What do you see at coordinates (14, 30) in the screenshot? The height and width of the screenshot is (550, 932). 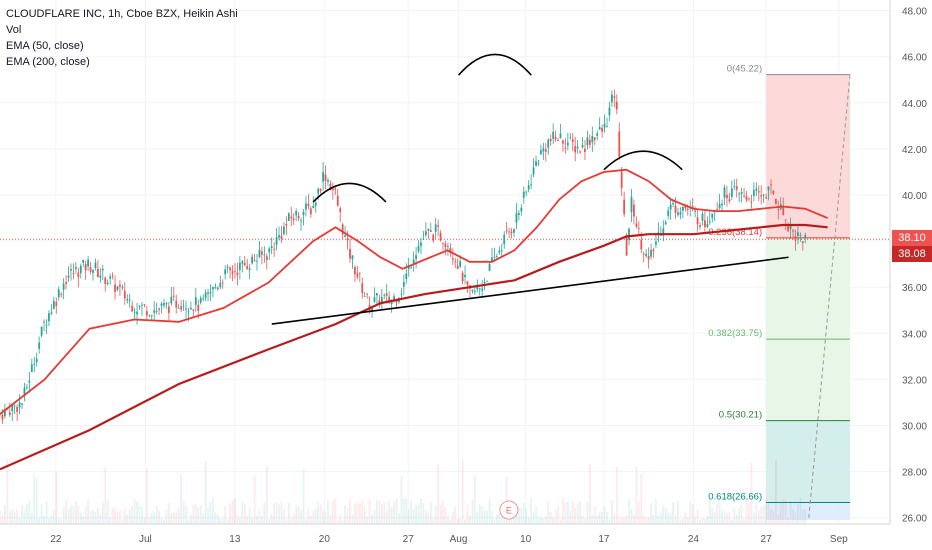 I see `legend-volume: Vol` at bounding box center [14, 30].